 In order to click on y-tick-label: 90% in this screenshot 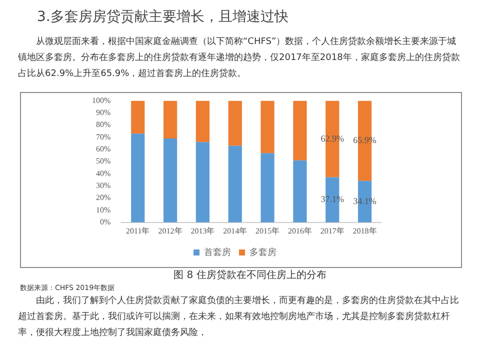, I will do `click(103, 113)`.